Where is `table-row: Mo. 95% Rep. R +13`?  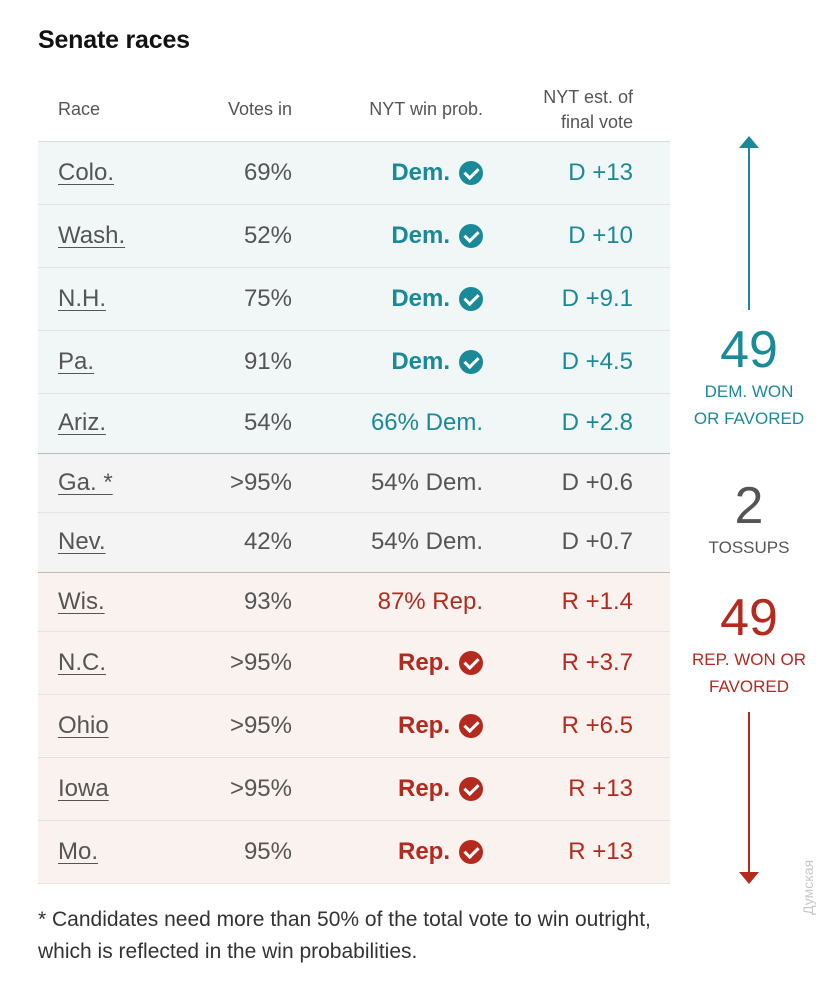 table-row: Mo. 95% Rep. R +13 is located at coordinates (354, 852).